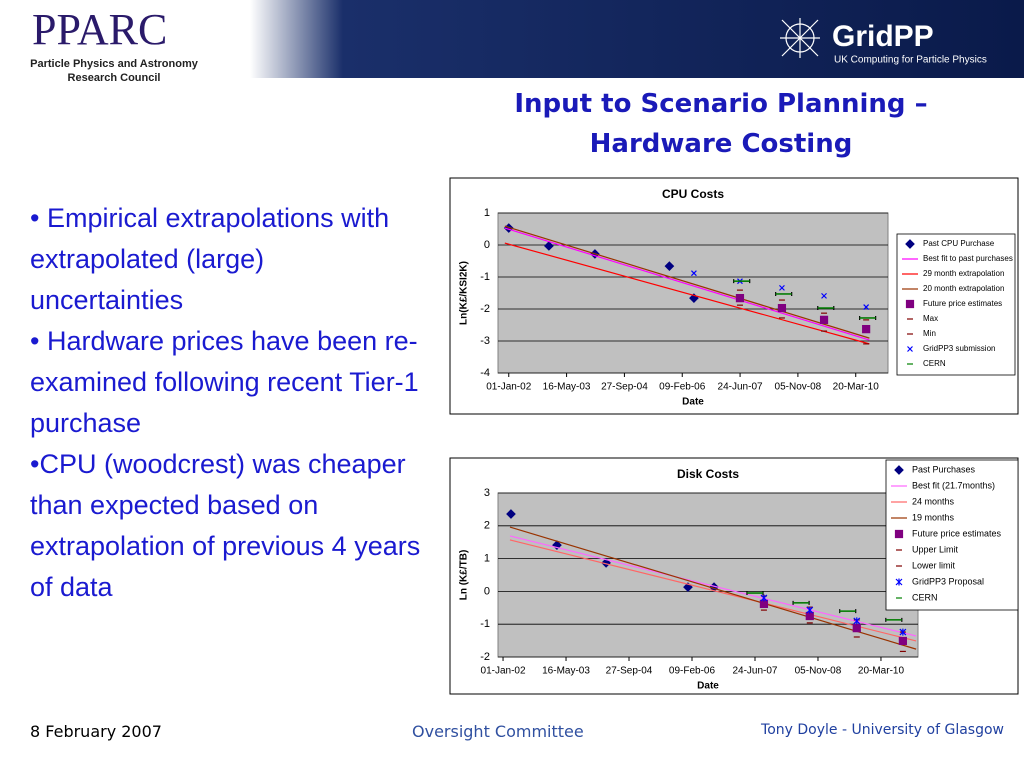 The height and width of the screenshot is (768, 1024). Describe the element at coordinates (968, 258) in the screenshot. I see `legend-label: Best fit to past purchases` at that location.